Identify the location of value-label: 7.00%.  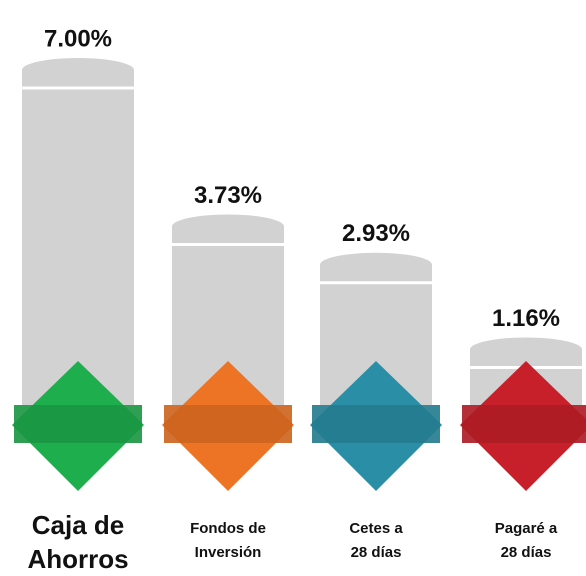
(78, 38).